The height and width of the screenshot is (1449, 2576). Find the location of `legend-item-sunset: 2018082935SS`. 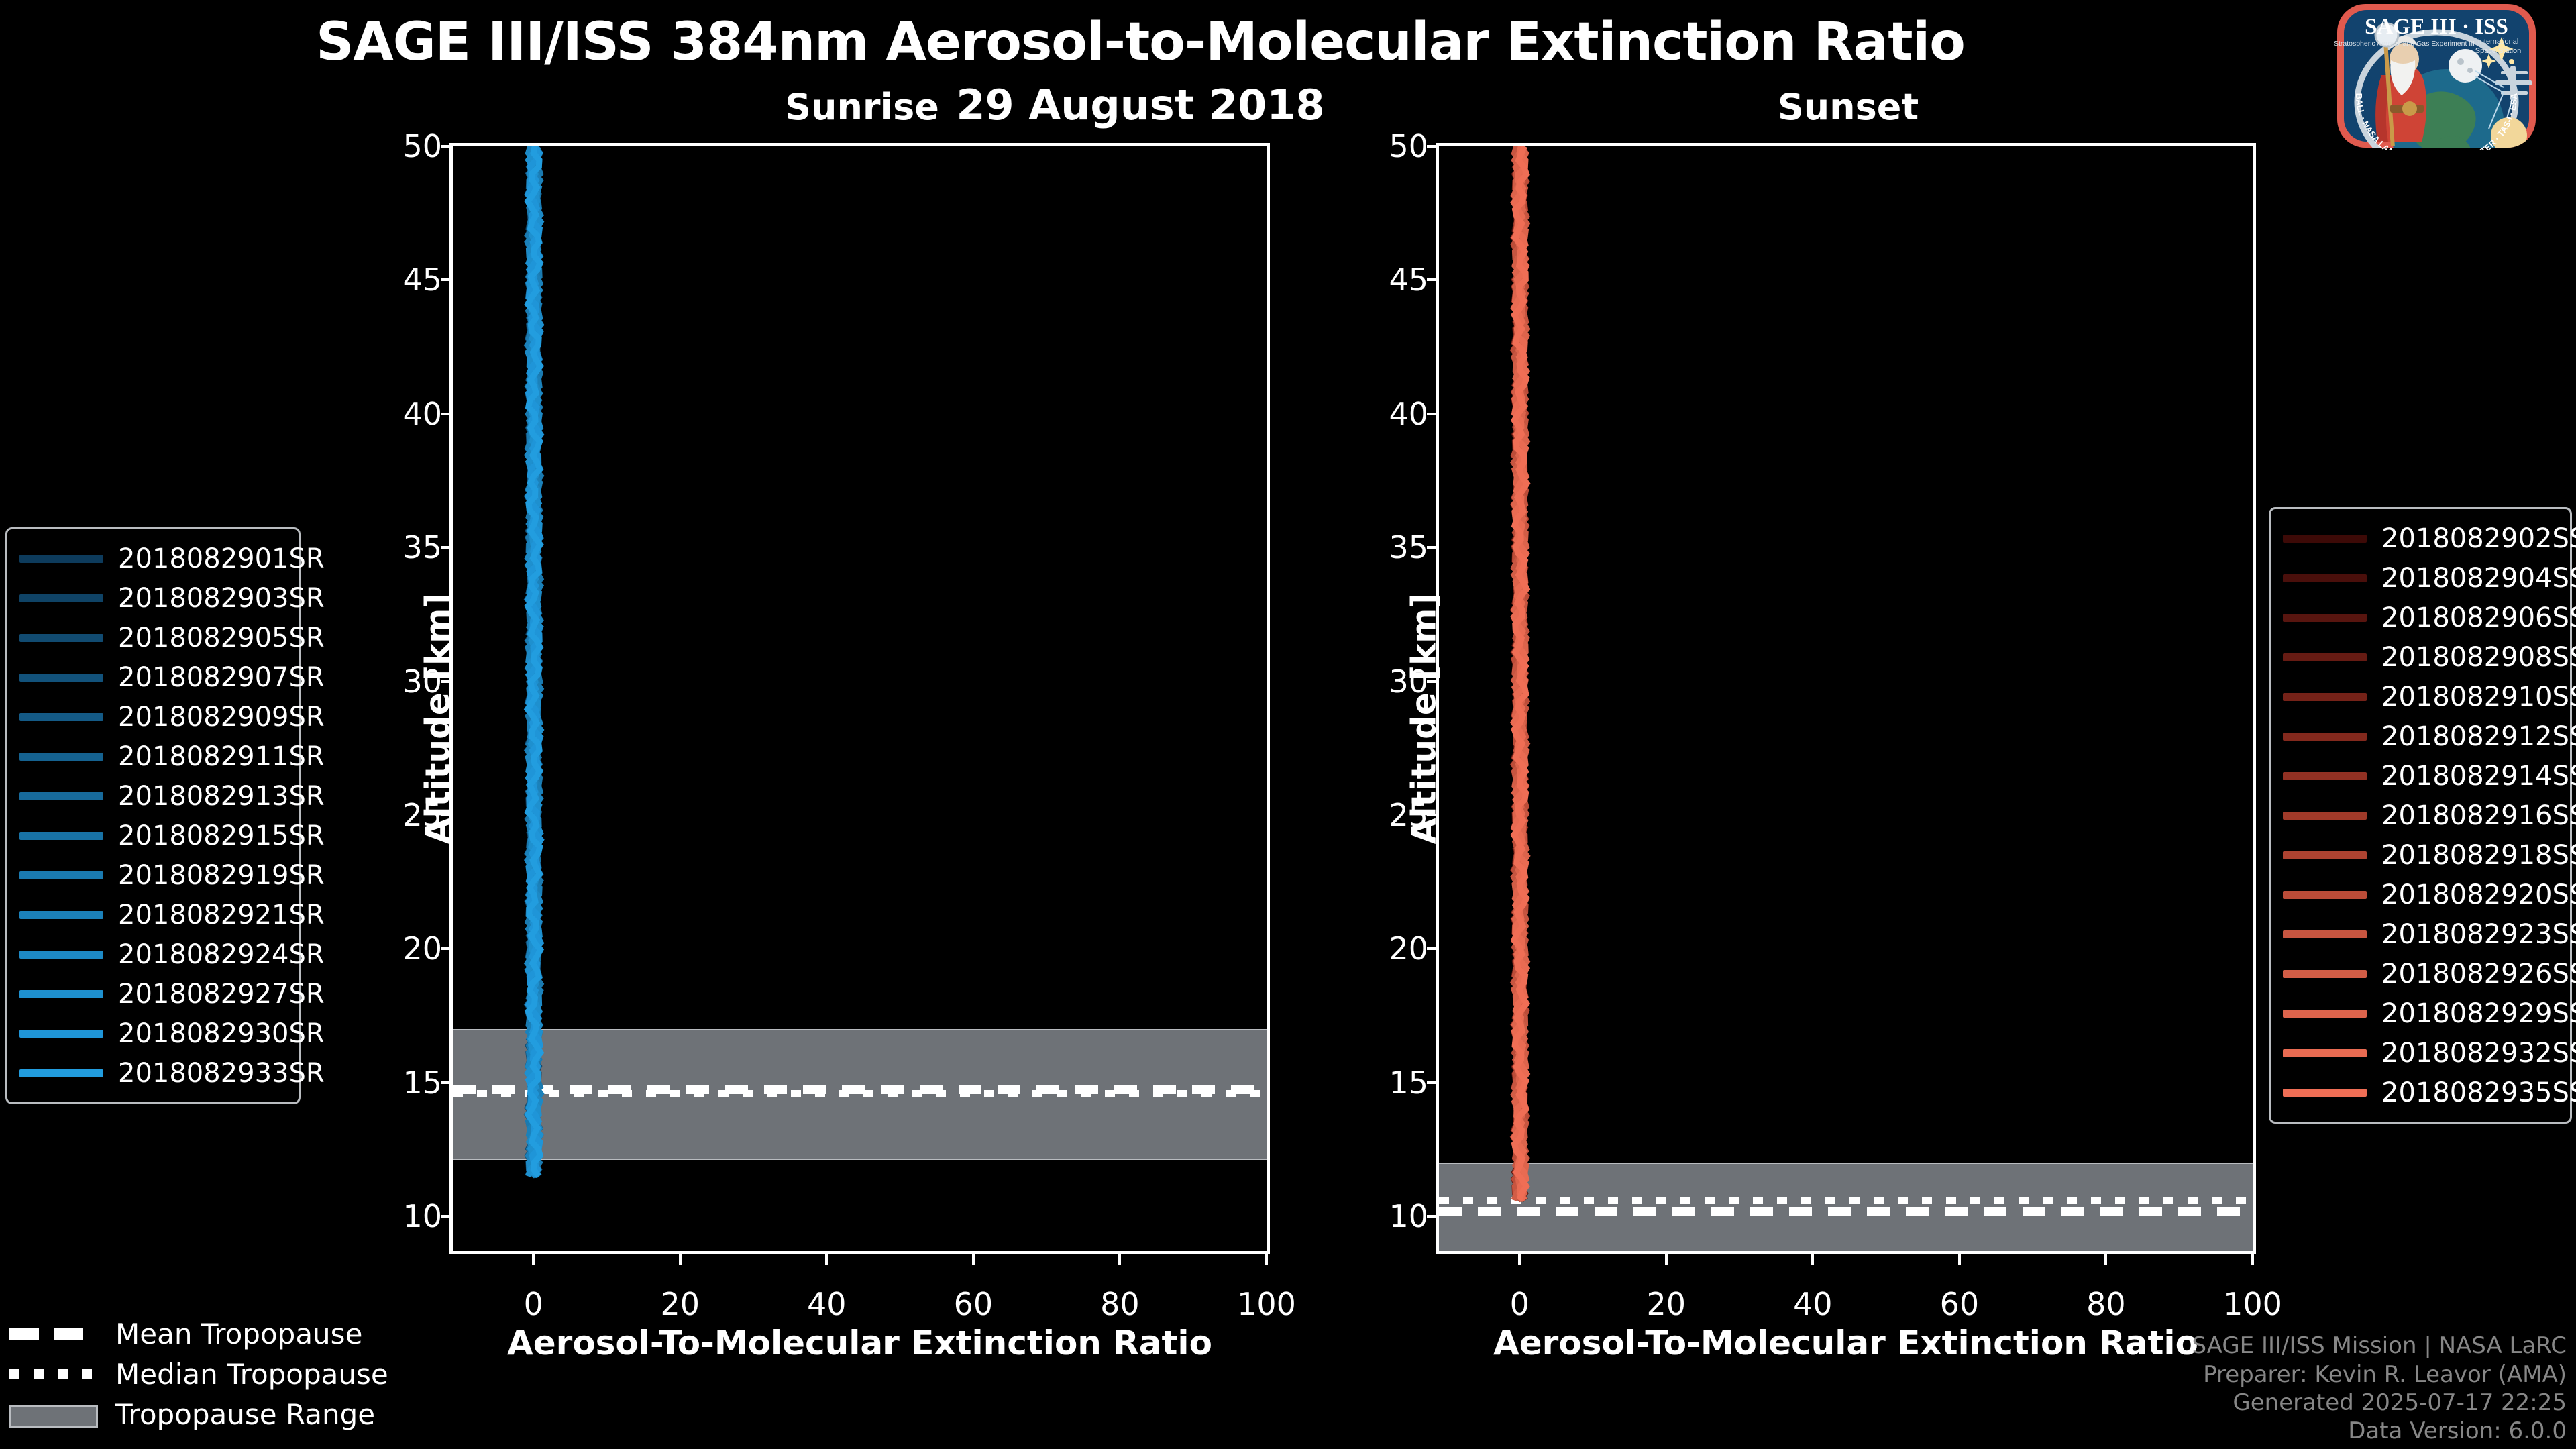

legend-item-sunset: 2018082935SS is located at coordinates (2429, 1092).